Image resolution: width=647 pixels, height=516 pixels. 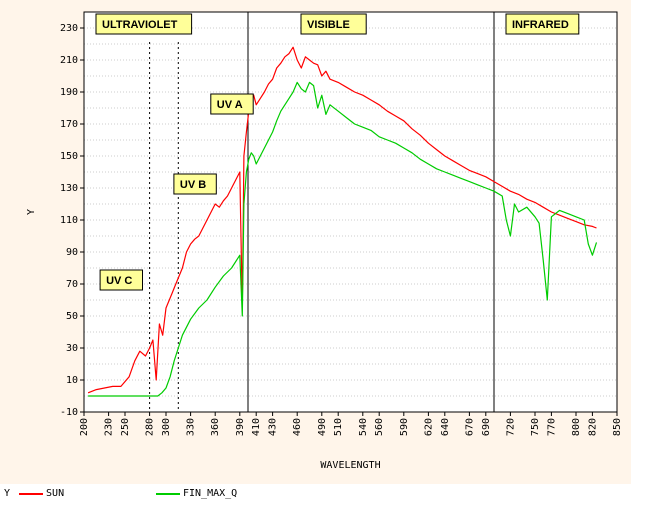 I want to click on region-label: ULTRAVIOLET, so click(x=140, y=25).